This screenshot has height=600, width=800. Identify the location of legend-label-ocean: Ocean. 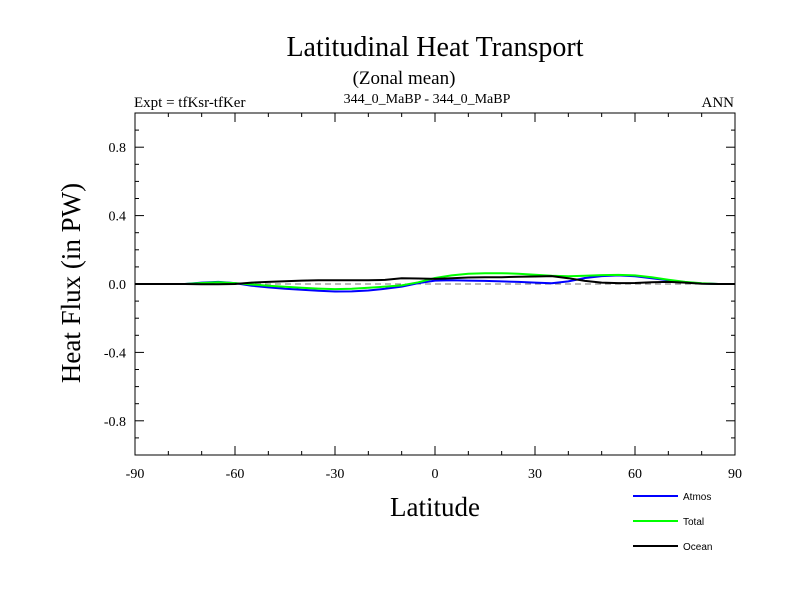
(697, 547).